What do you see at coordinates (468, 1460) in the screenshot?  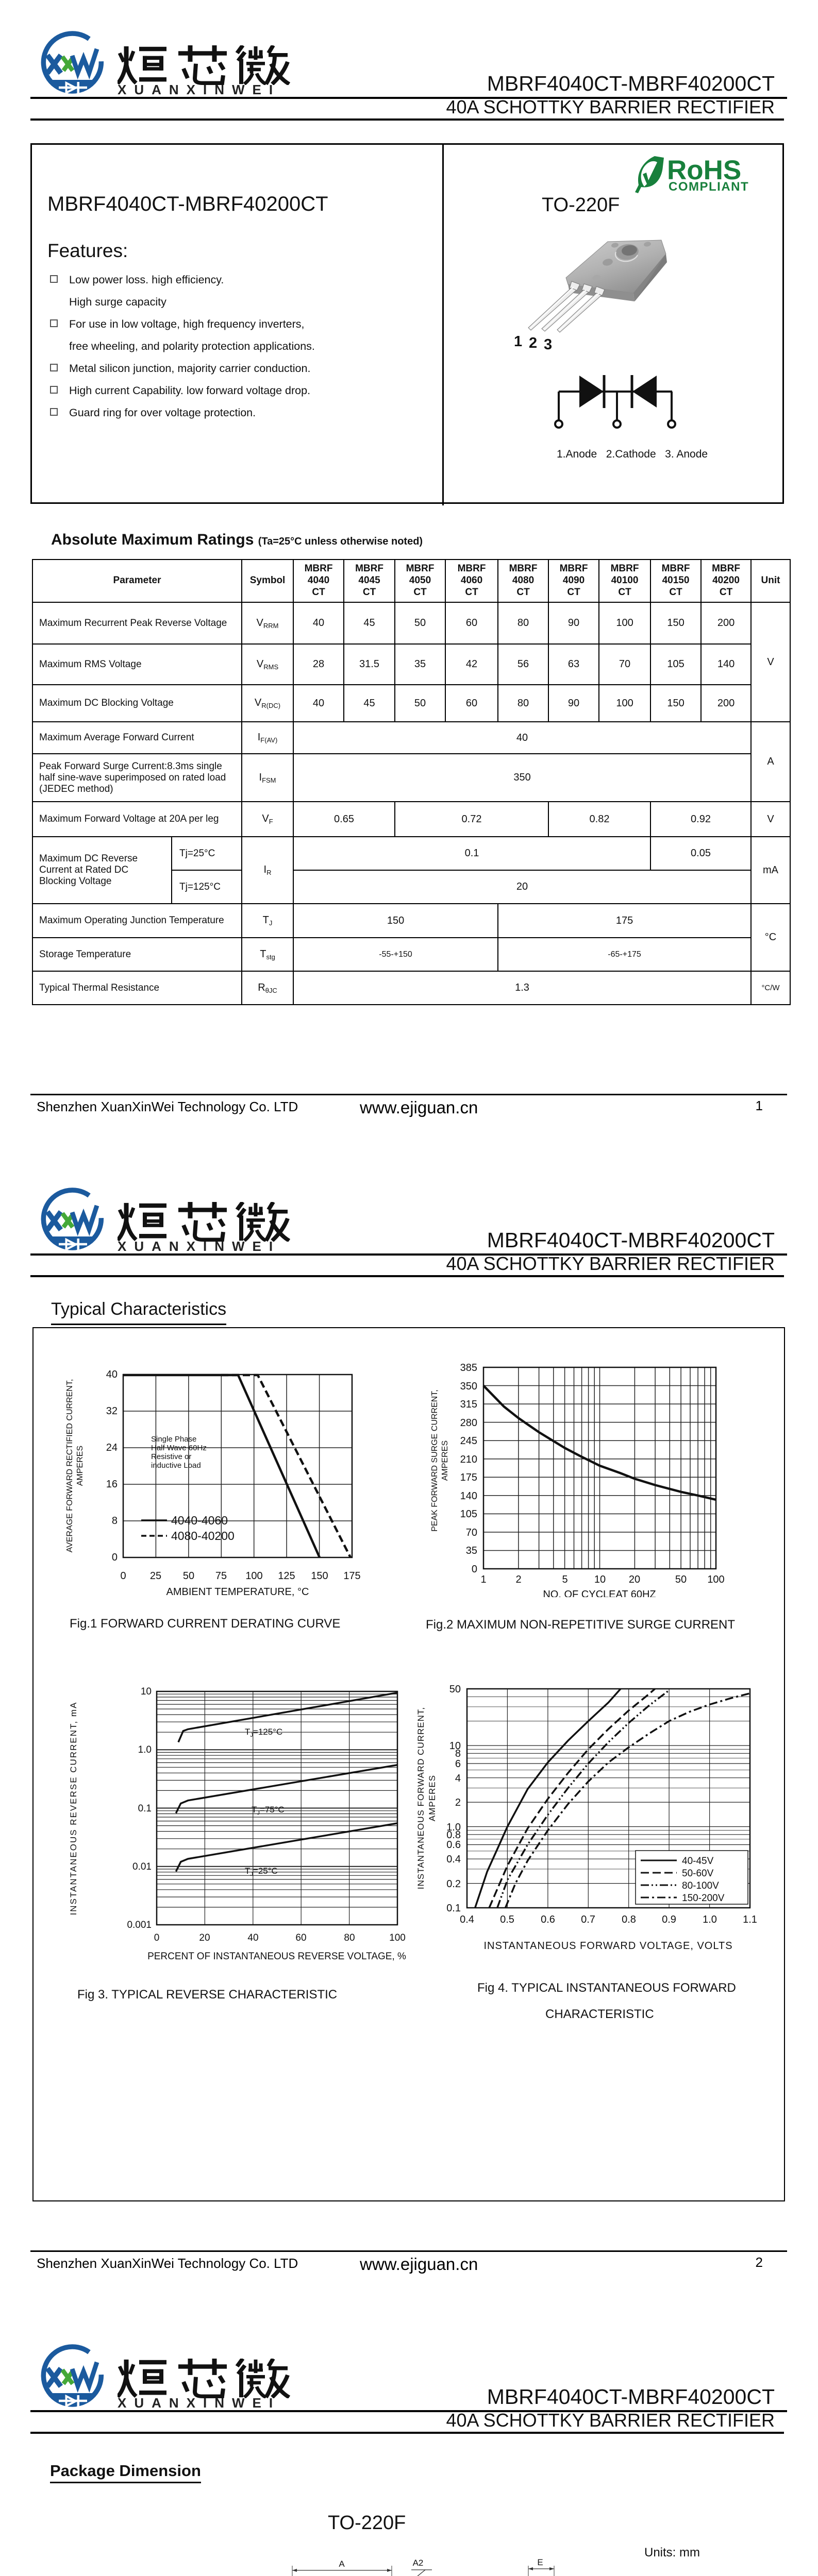 I see `svg-text: 210` at bounding box center [468, 1460].